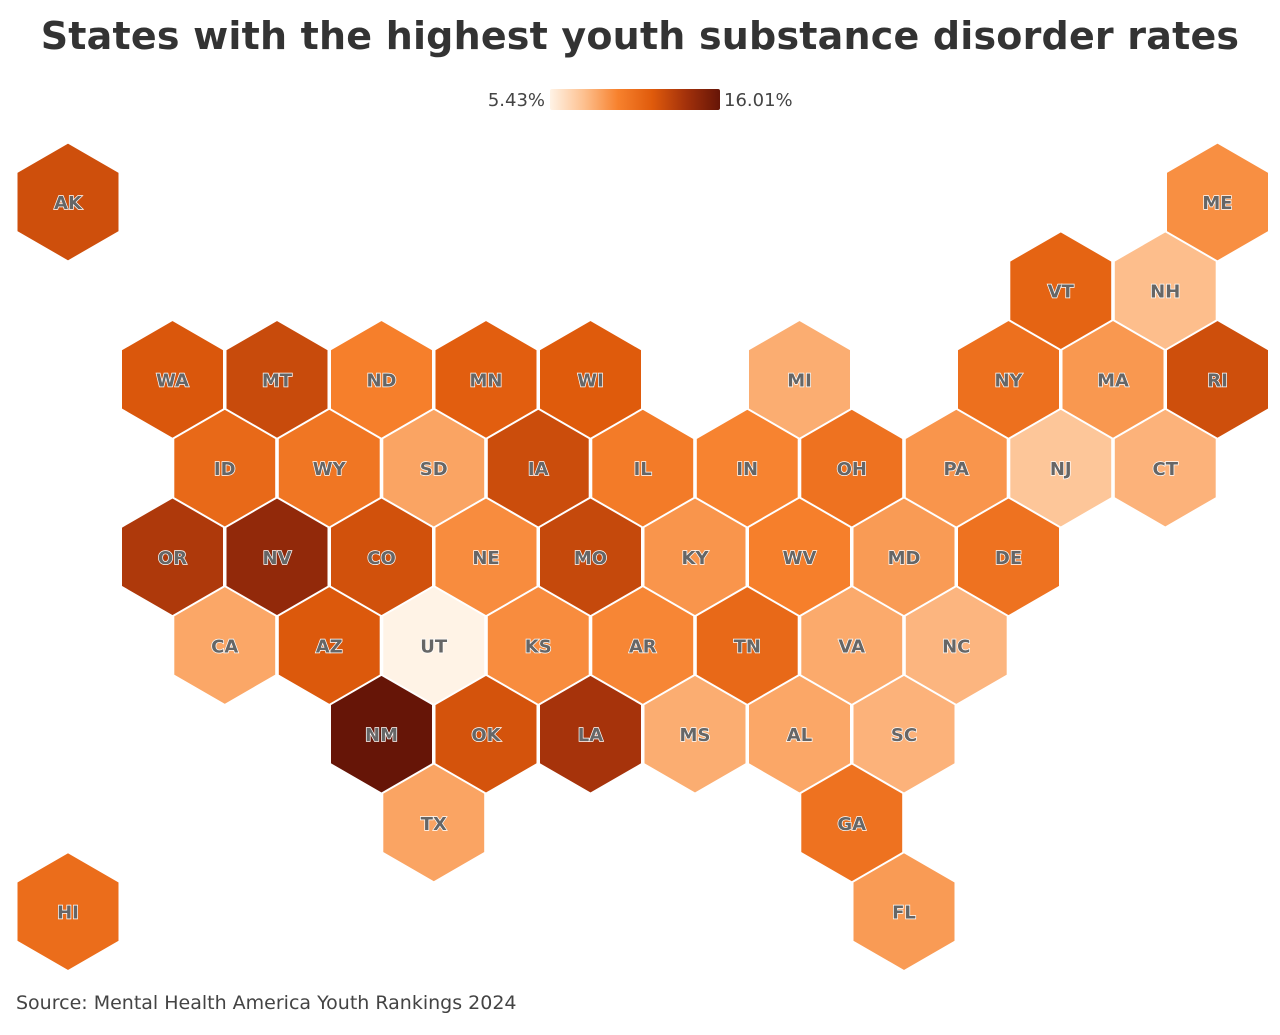 The height and width of the screenshot is (1035, 1280). I want to click on state-tile-mt: MT, so click(277, 379).